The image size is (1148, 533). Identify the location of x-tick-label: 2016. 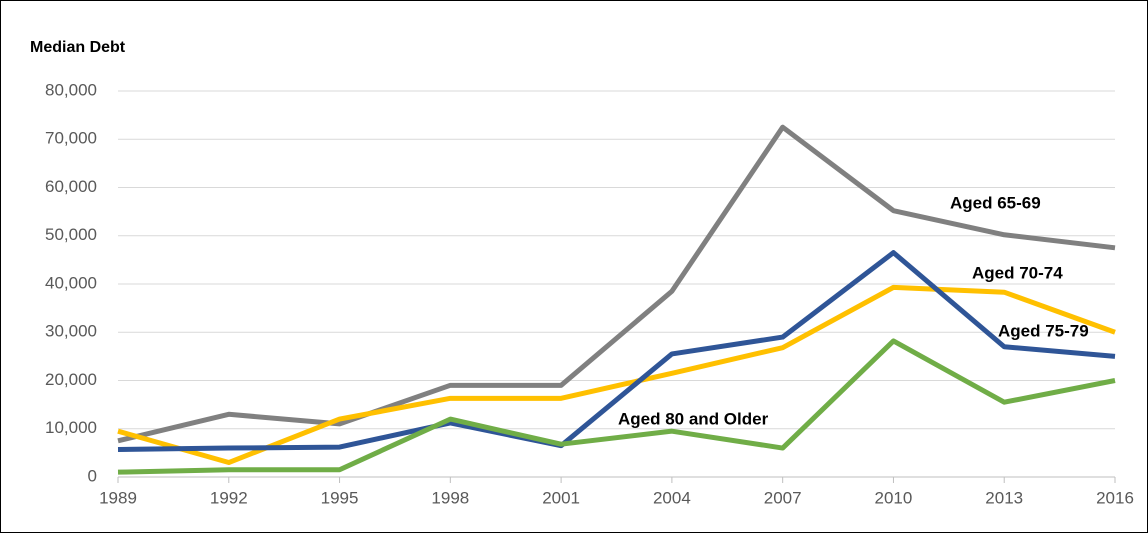
(1115, 497).